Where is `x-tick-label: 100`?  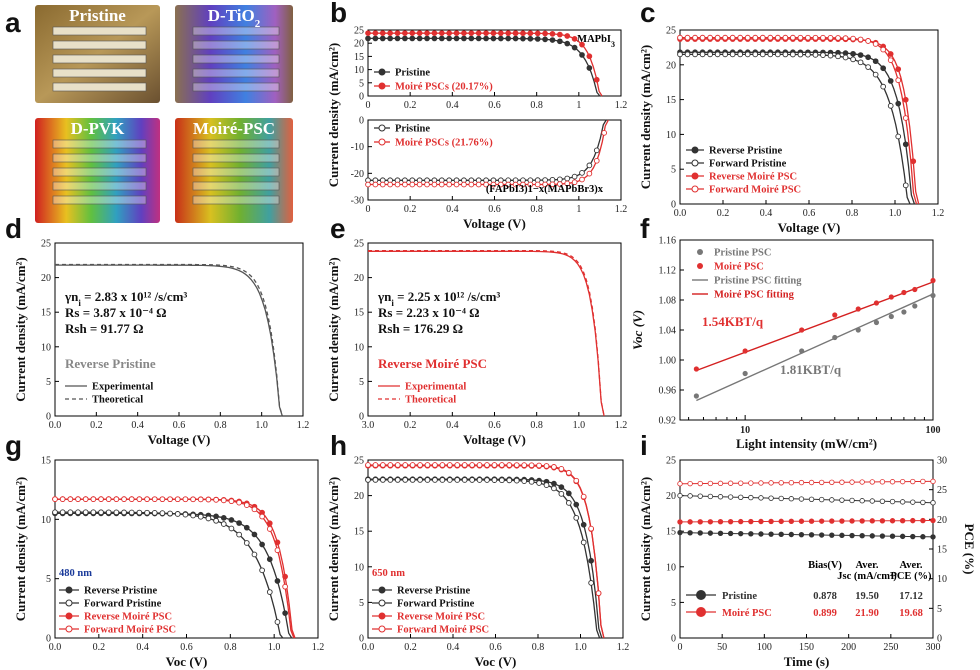
x-tick-label: 100 is located at coordinates (764, 647).